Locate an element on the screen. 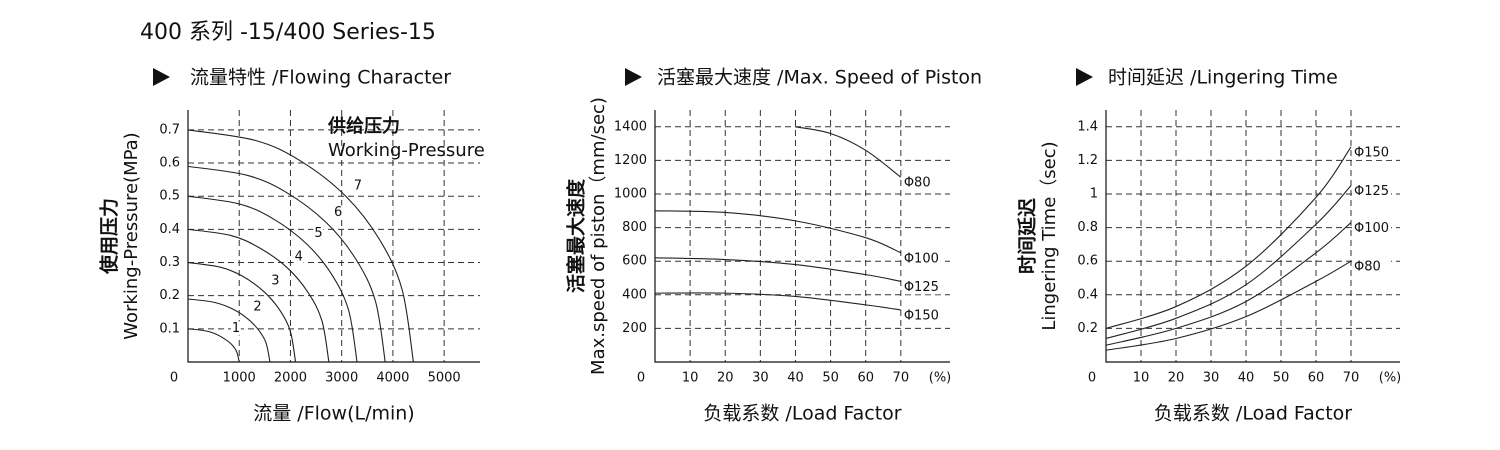 The height and width of the screenshot is (450, 1500). y-tick-label: 0.7 is located at coordinates (169, 129).